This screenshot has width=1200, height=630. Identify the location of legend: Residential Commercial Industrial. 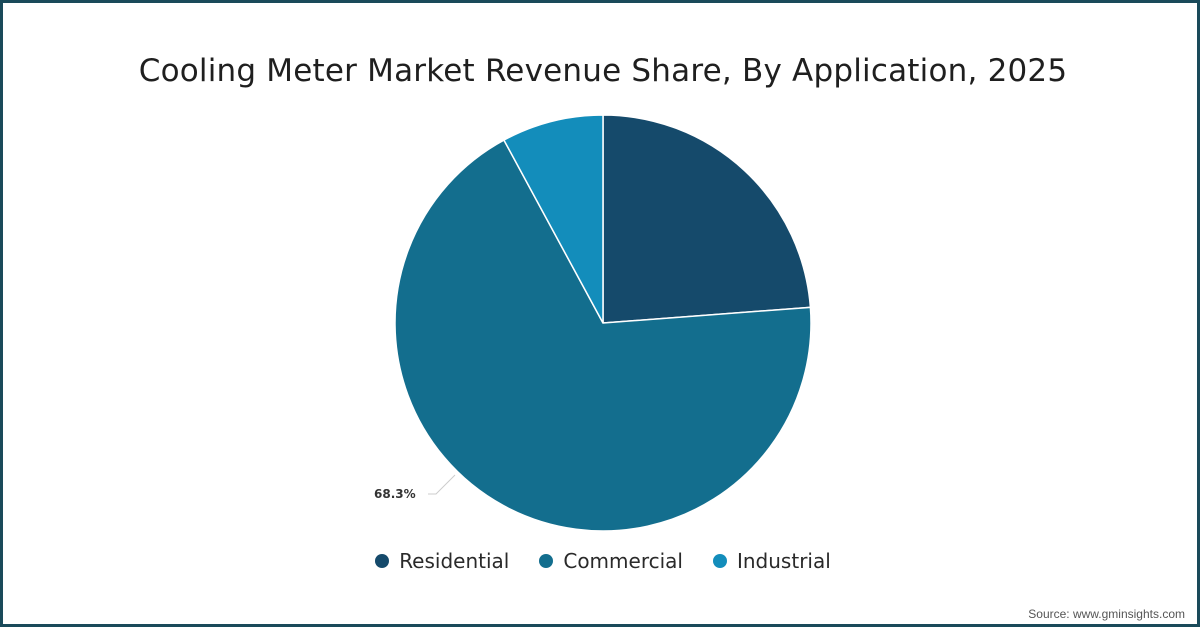
(601, 561).